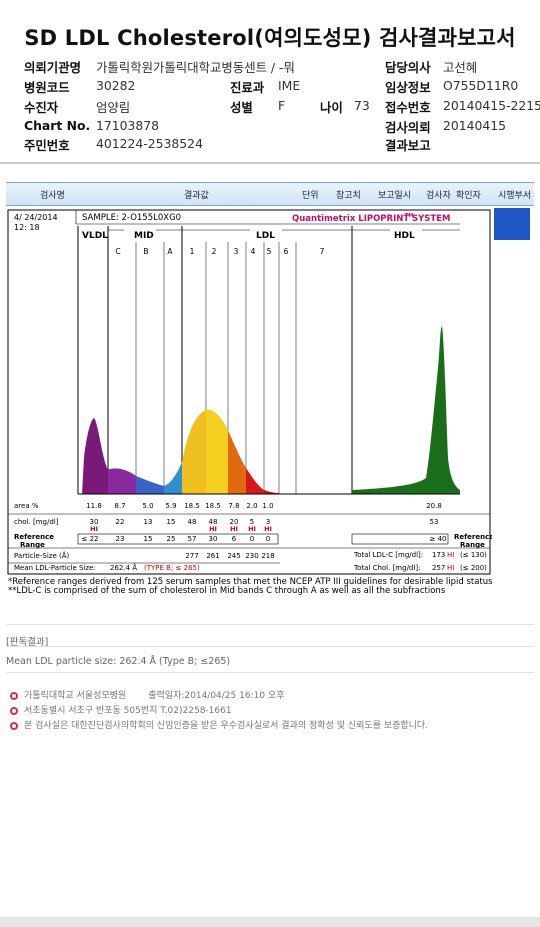 This screenshot has width=540, height=927. What do you see at coordinates (270, 163) in the screenshot?
I see `divider` at bounding box center [270, 163].